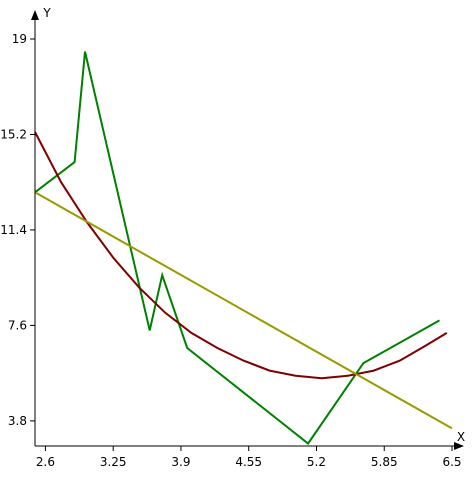 The width and height of the screenshot is (474, 477). What do you see at coordinates (113, 462) in the screenshot?
I see `x-tick-label: 3.25` at bounding box center [113, 462].